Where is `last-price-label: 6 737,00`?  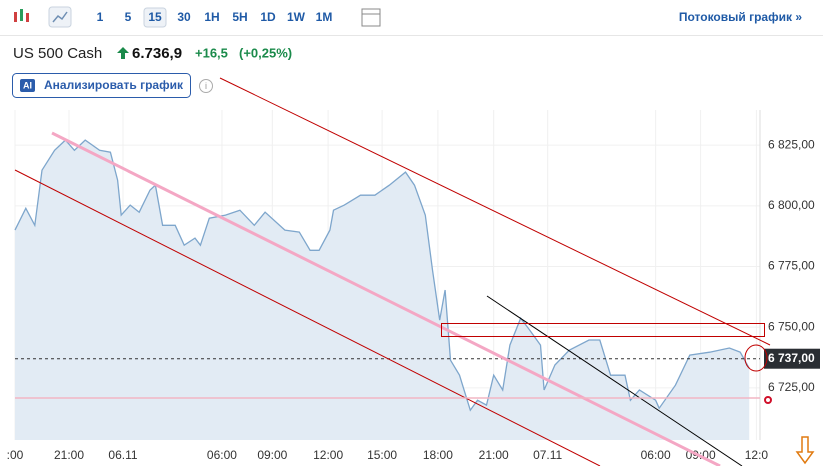 last-price-label: 6 737,00 is located at coordinates (791, 358).